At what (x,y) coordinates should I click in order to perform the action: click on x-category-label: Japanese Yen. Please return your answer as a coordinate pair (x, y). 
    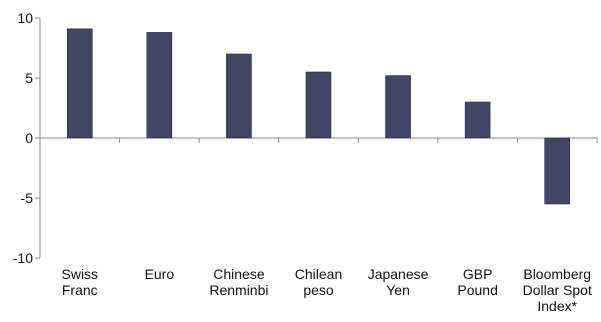
    Looking at the image, I should click on (398, 282).